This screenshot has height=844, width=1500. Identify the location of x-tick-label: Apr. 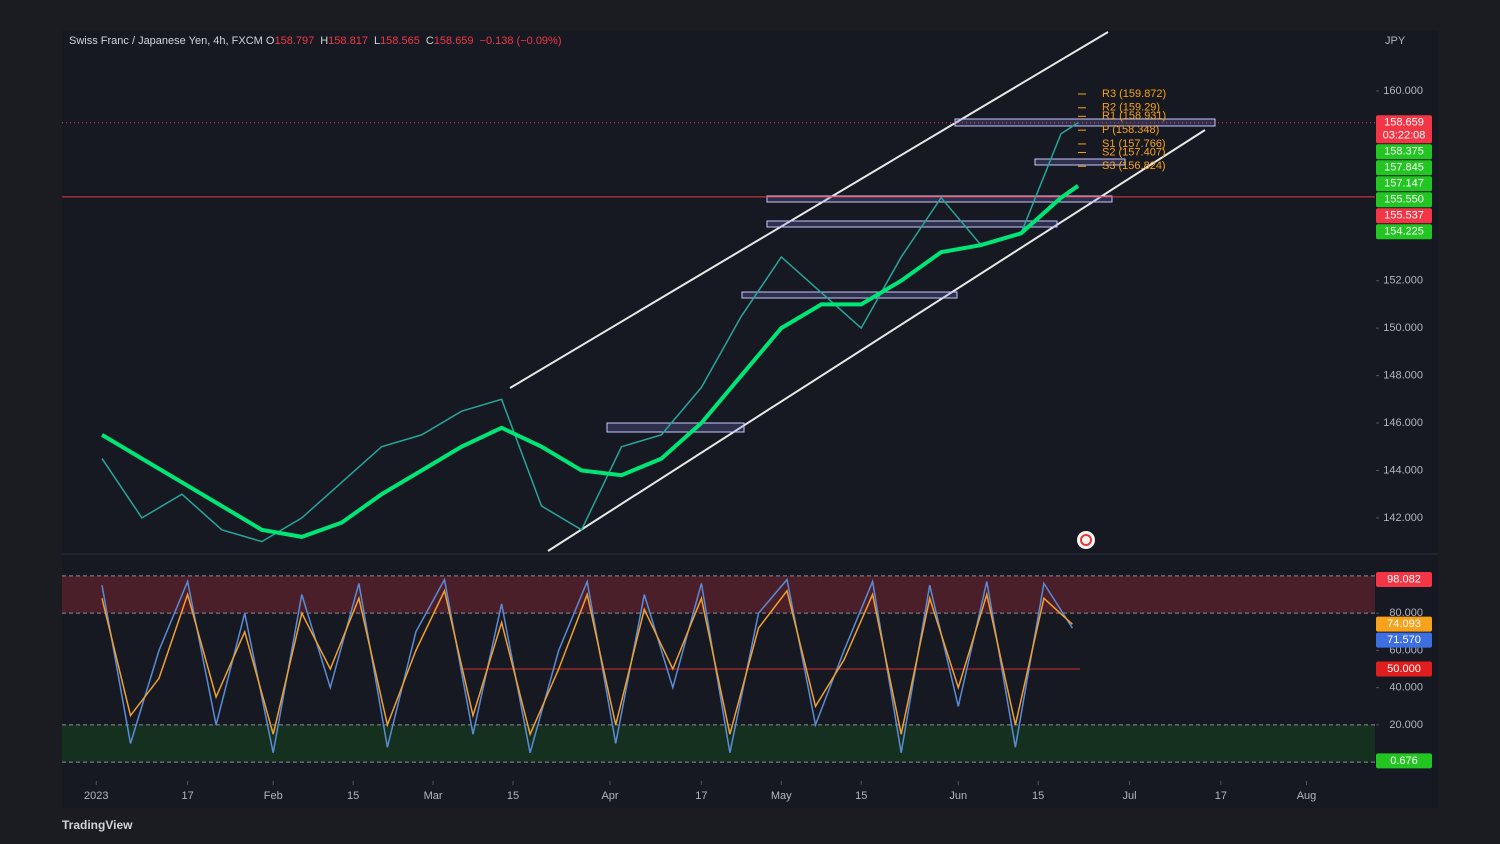
(609, 796).